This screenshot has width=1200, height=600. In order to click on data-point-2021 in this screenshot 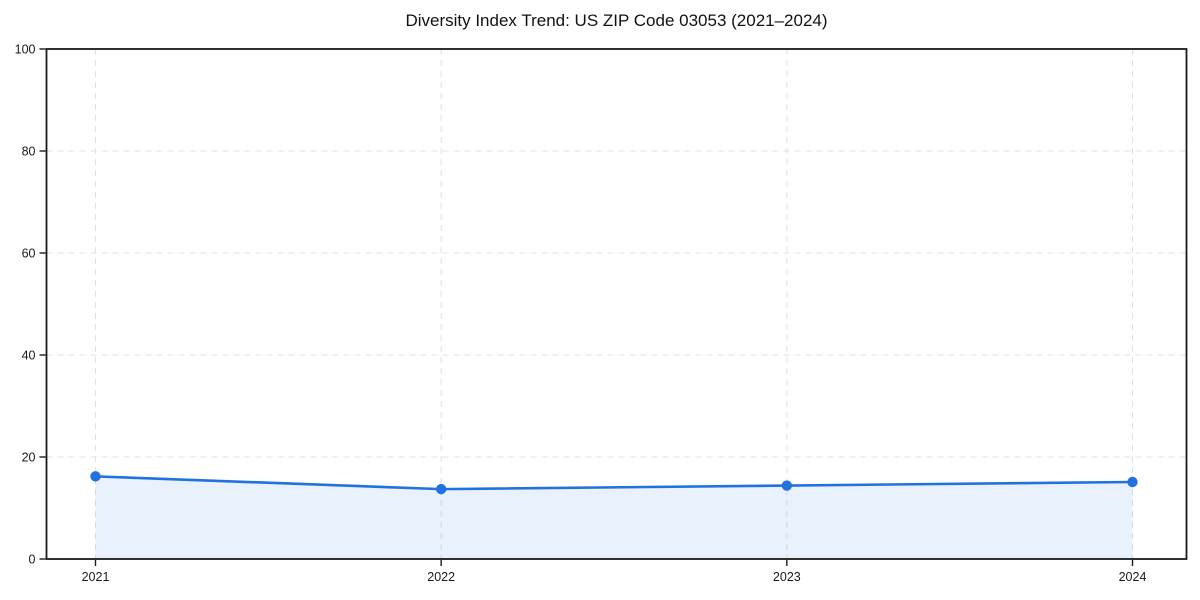, I will do `click(95, 476)`.